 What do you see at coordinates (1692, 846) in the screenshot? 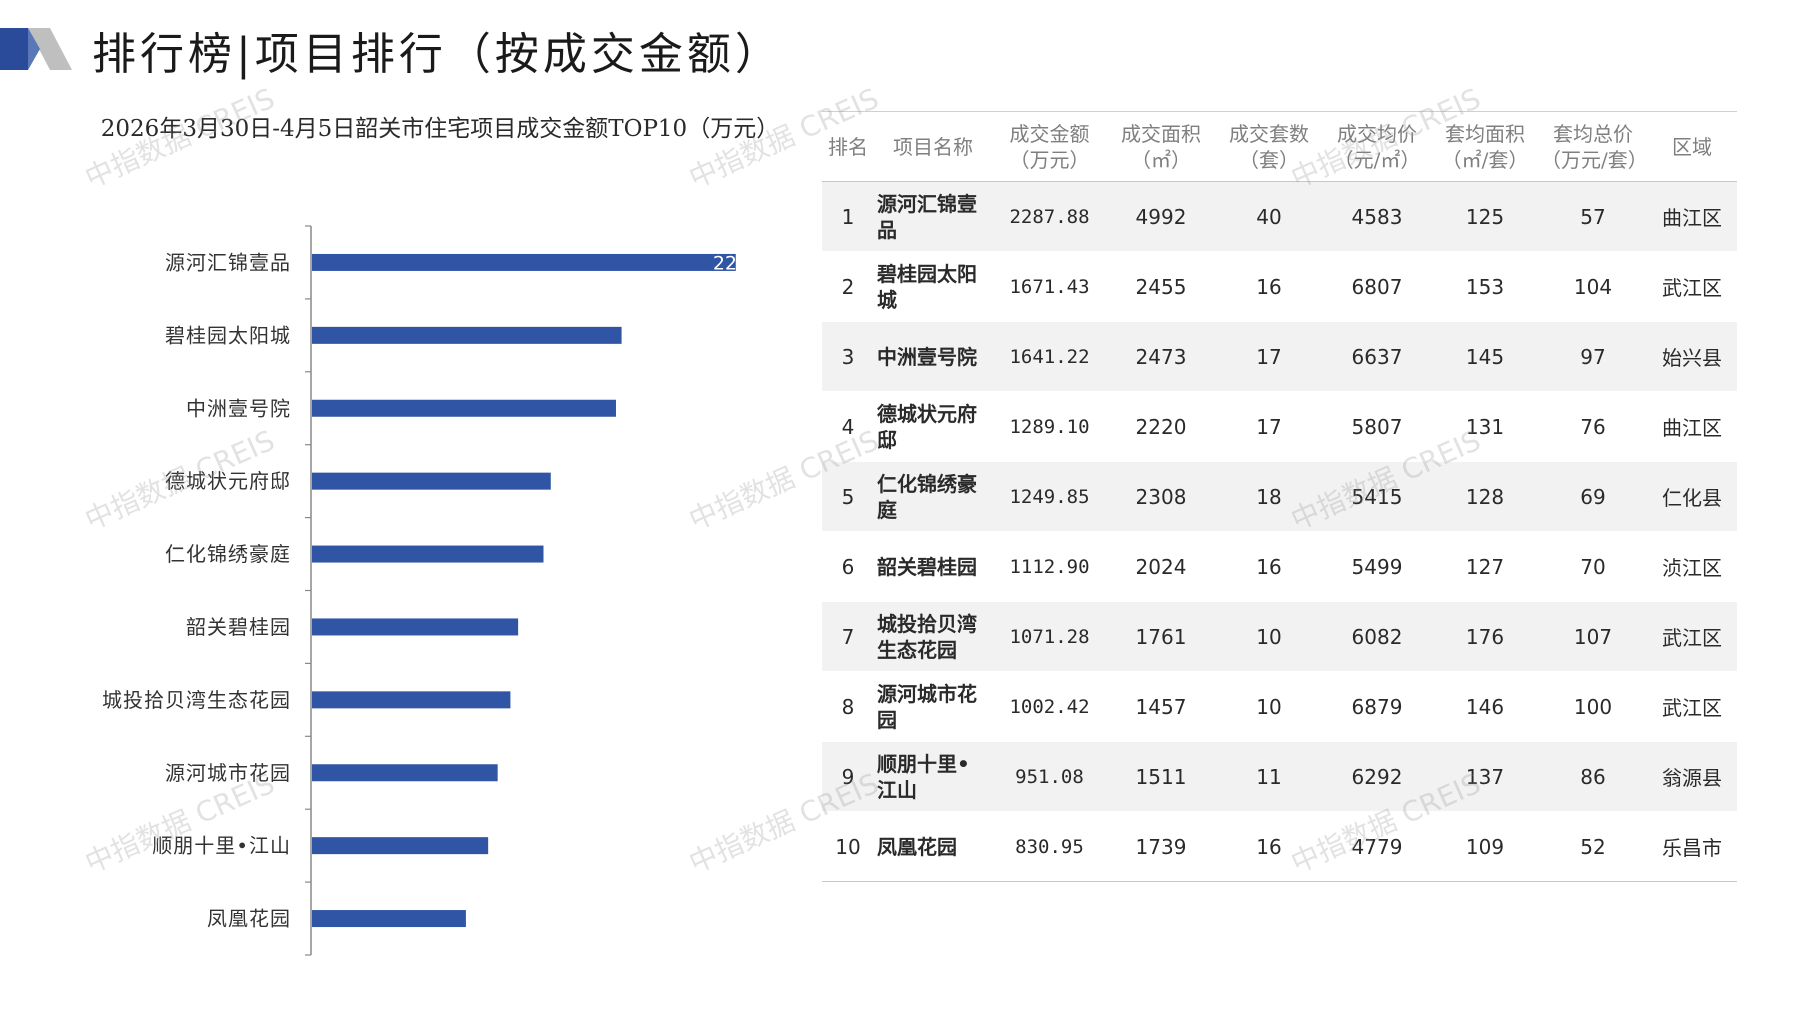
I see `cell-district: 乐昌市` at bounding box center [1692, 846].